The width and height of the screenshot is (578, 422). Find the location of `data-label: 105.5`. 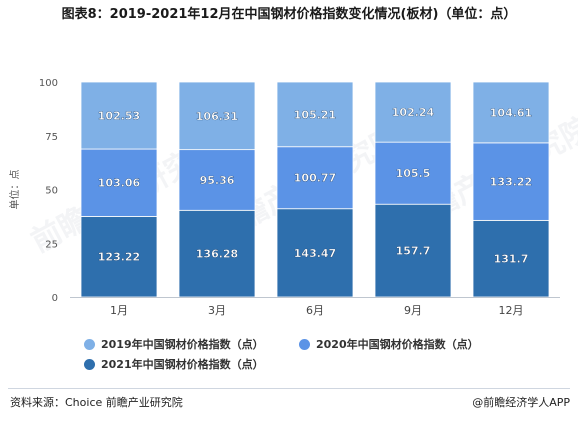

data-label: 105.5 is located at coordinates (413, 173).